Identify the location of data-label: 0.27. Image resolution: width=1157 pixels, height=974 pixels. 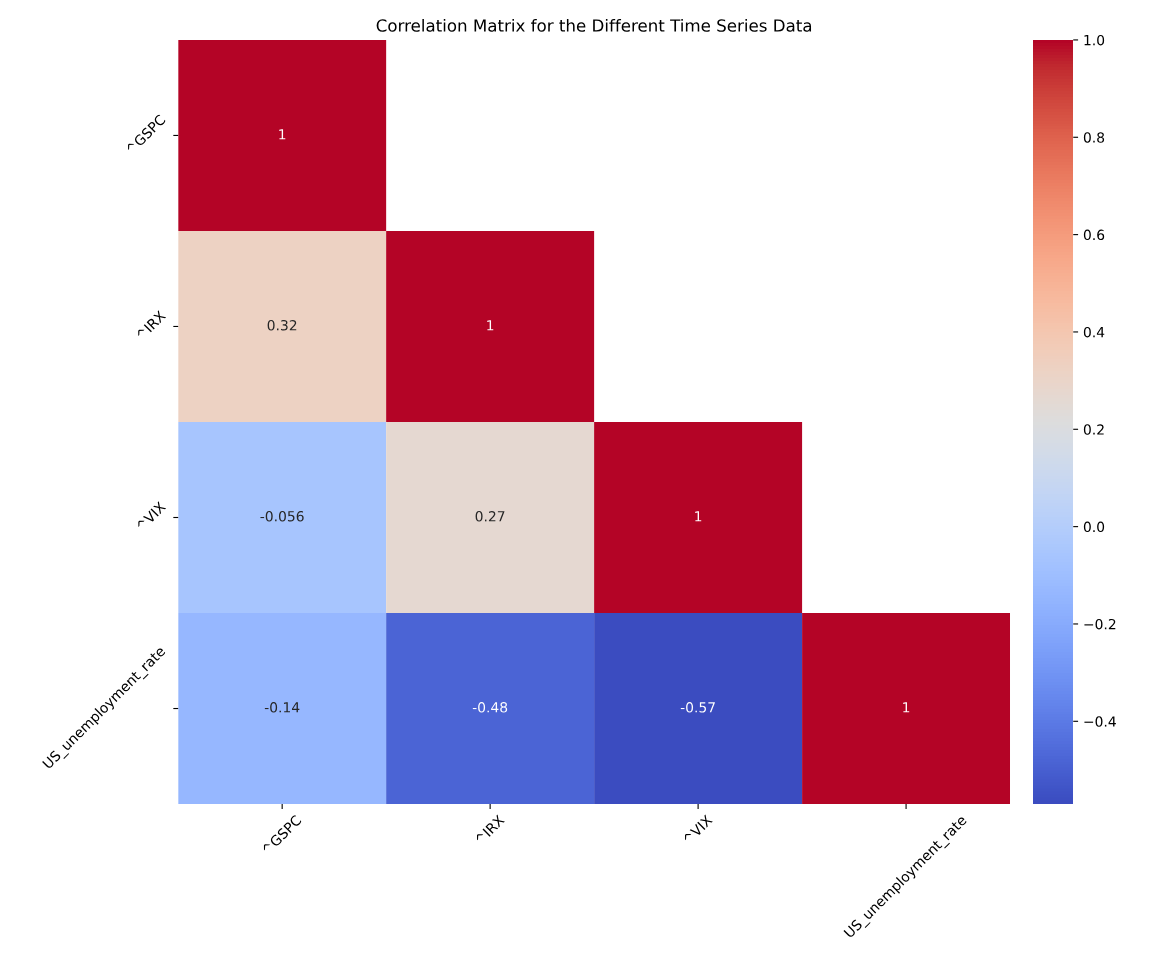
(490, 516).